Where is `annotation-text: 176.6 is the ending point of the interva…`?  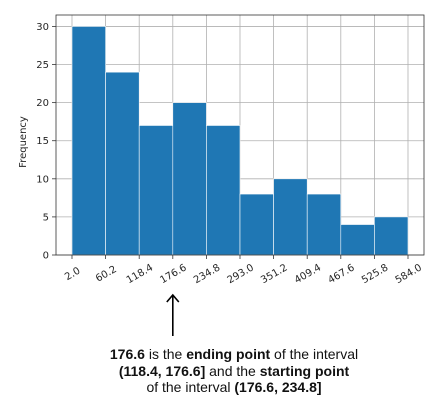 annotation-text: 176.6 is the ending point of the interva… is located at coordinates (234, 371).